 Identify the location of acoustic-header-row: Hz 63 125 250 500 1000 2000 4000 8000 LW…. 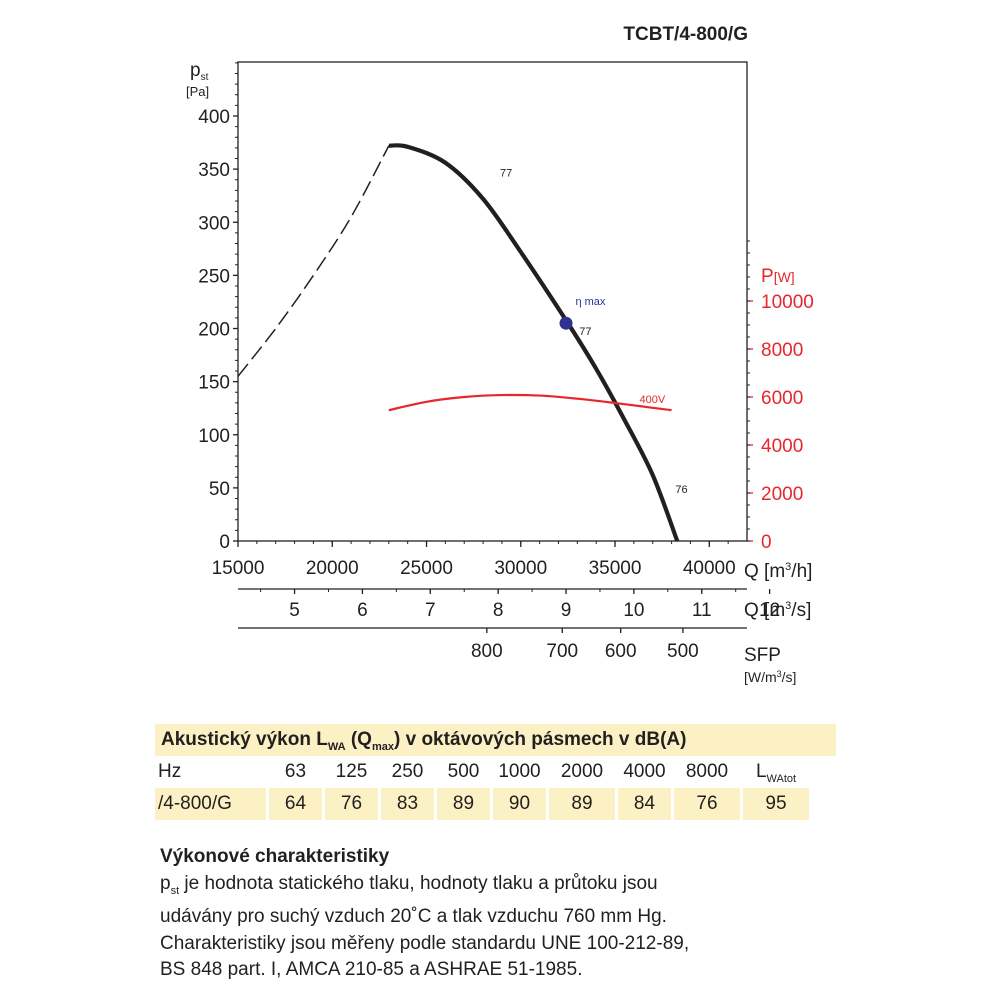
(495, 772).